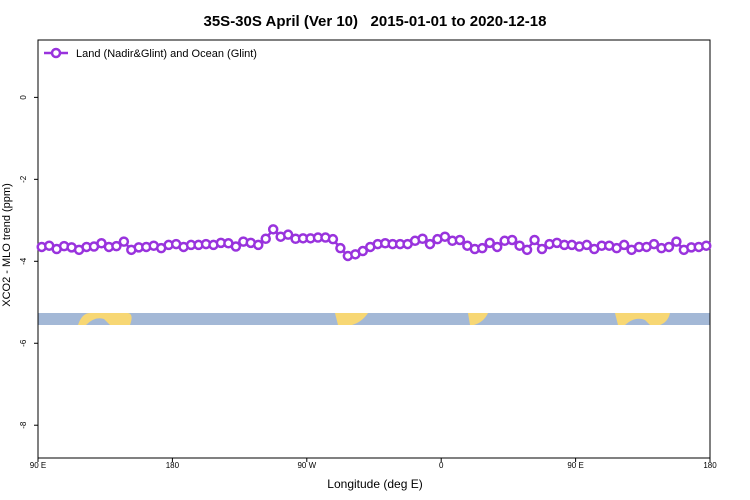 Image resolution: width=750 pixels, height=500 pixels. Describe the element at coordinates (441, 465) in the screenshot. I see `x-tick-label: 0` at that location.